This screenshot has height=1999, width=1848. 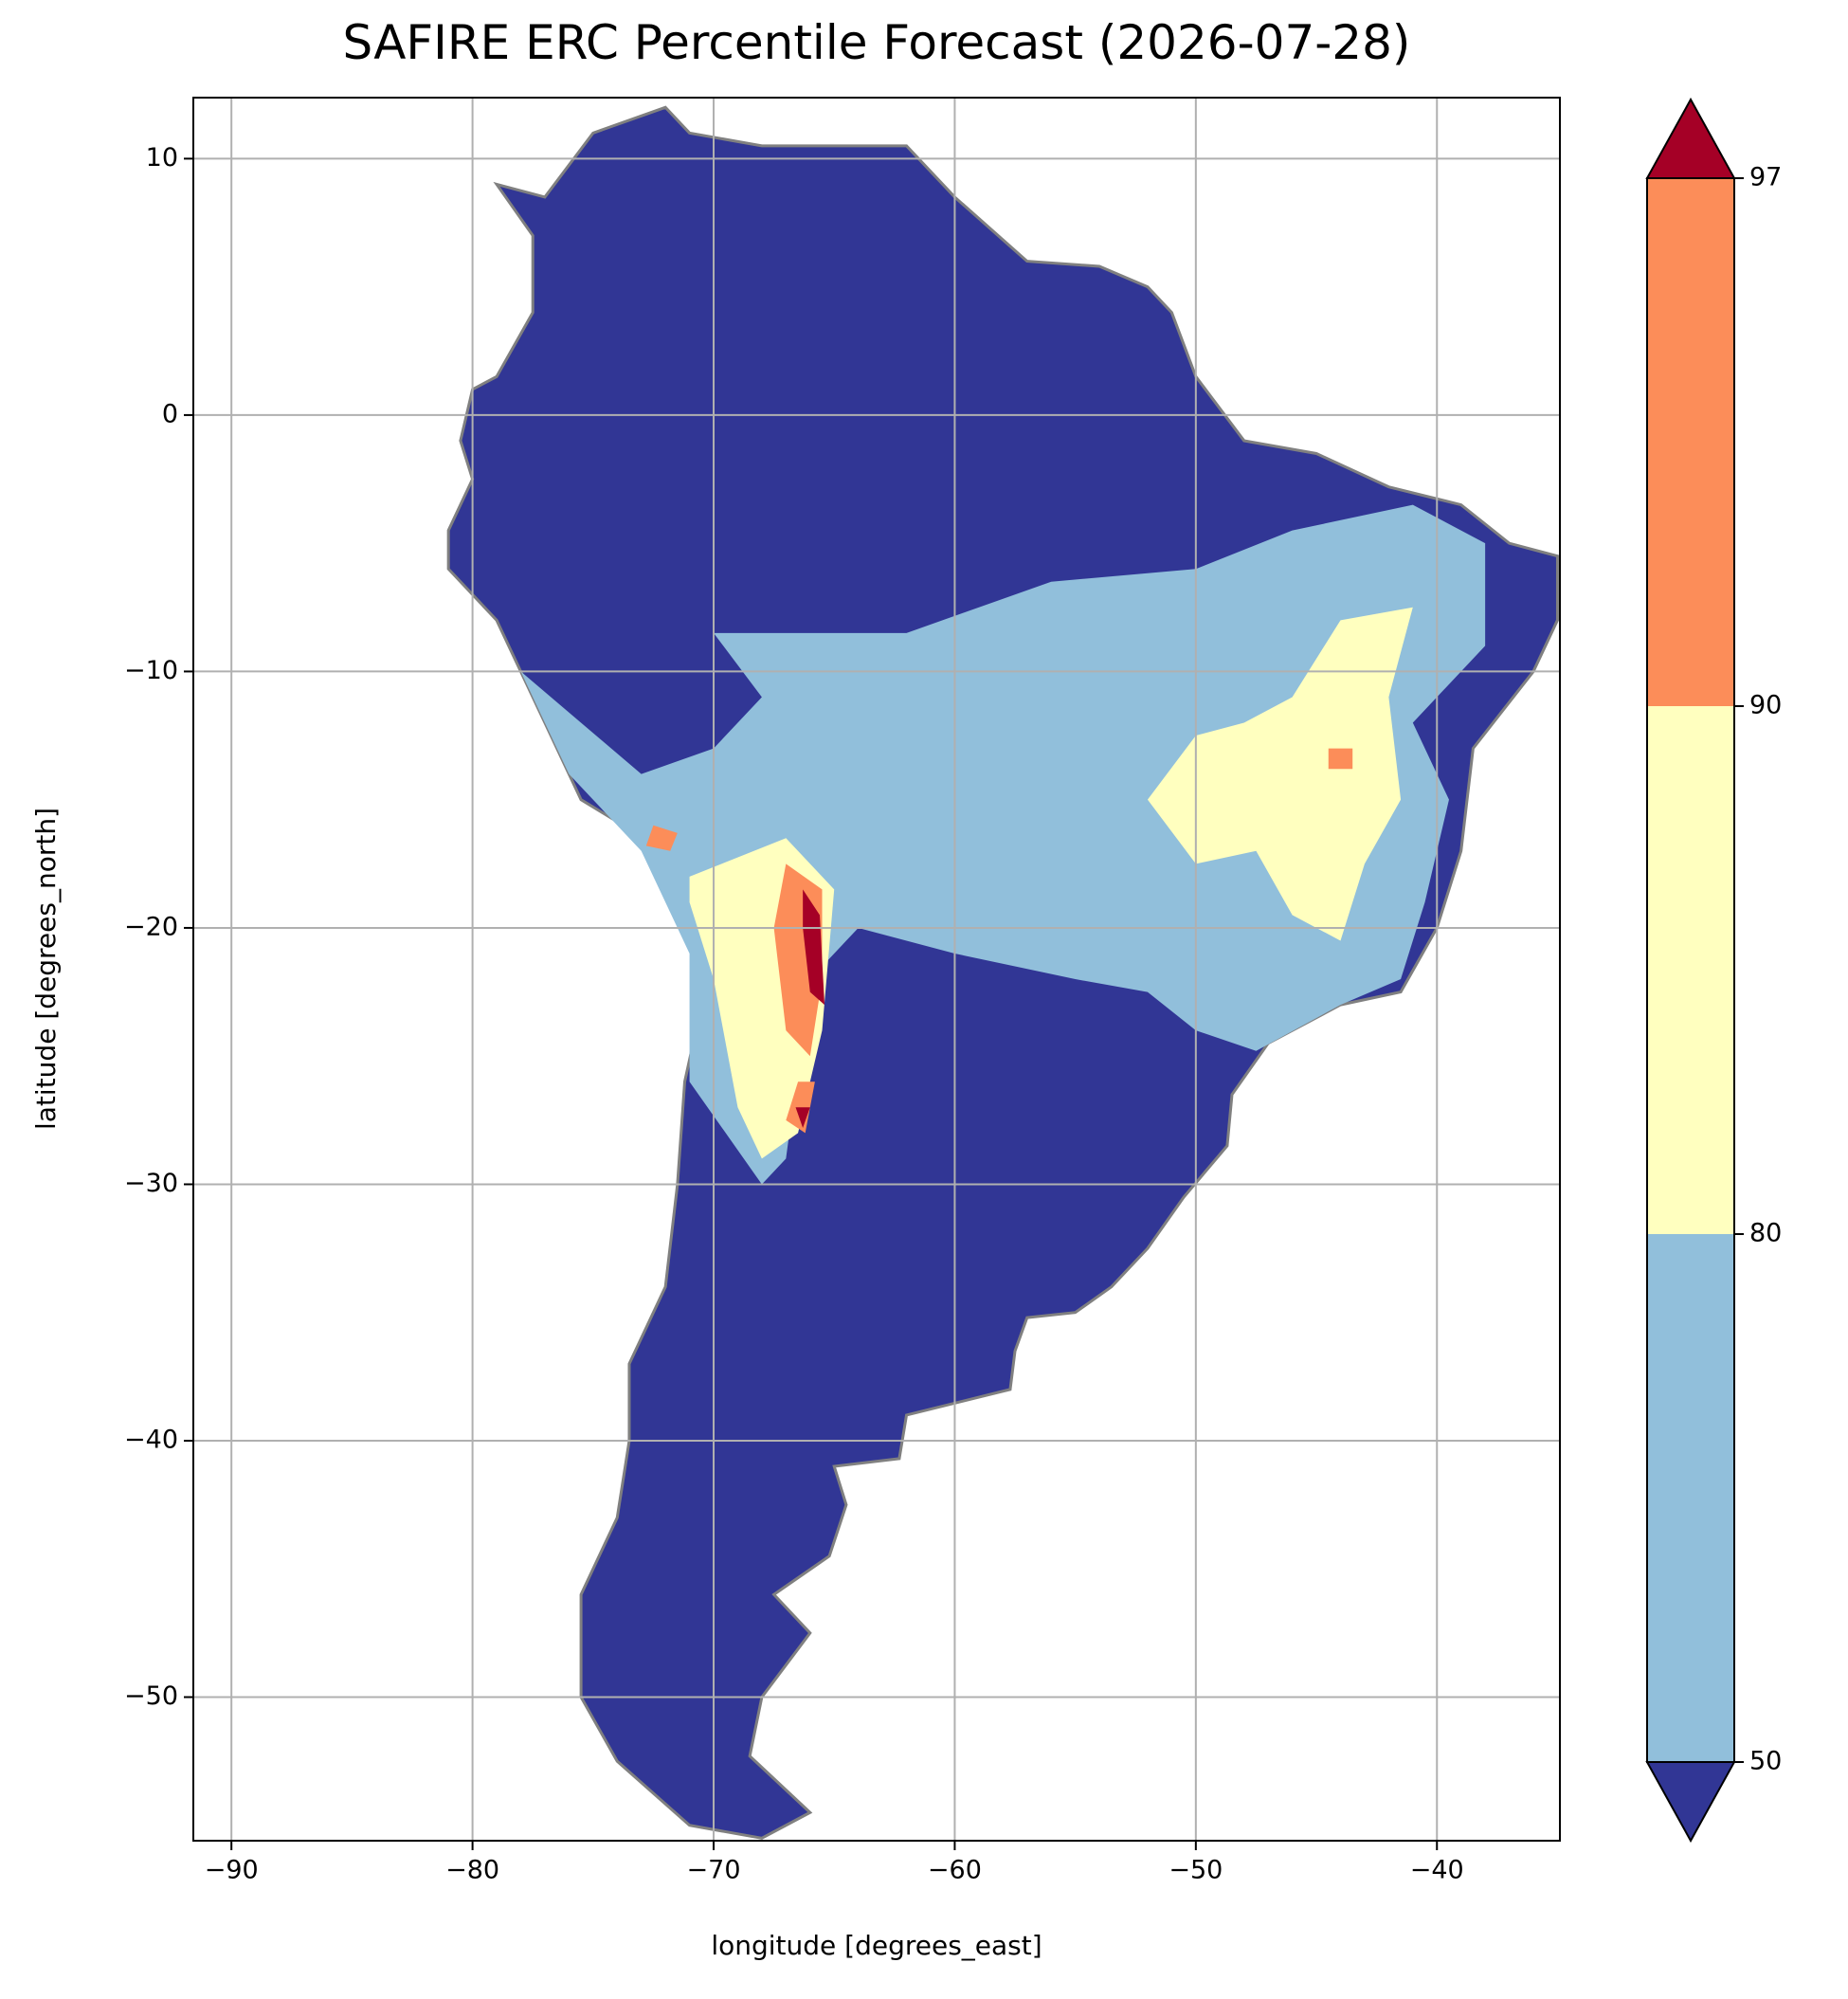 I want to click on colorbar-tick-label: 80, so click(x=1766, y=1233).